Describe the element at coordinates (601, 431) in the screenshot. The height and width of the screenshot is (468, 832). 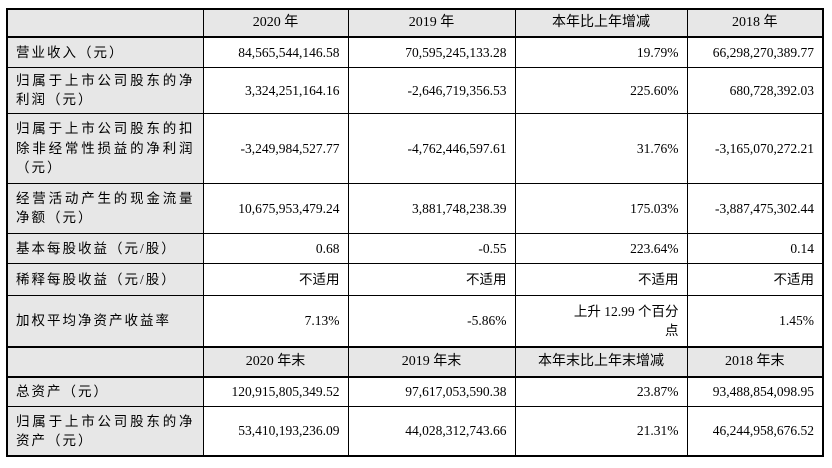
I see `cell-value: 21.31%` at that location.